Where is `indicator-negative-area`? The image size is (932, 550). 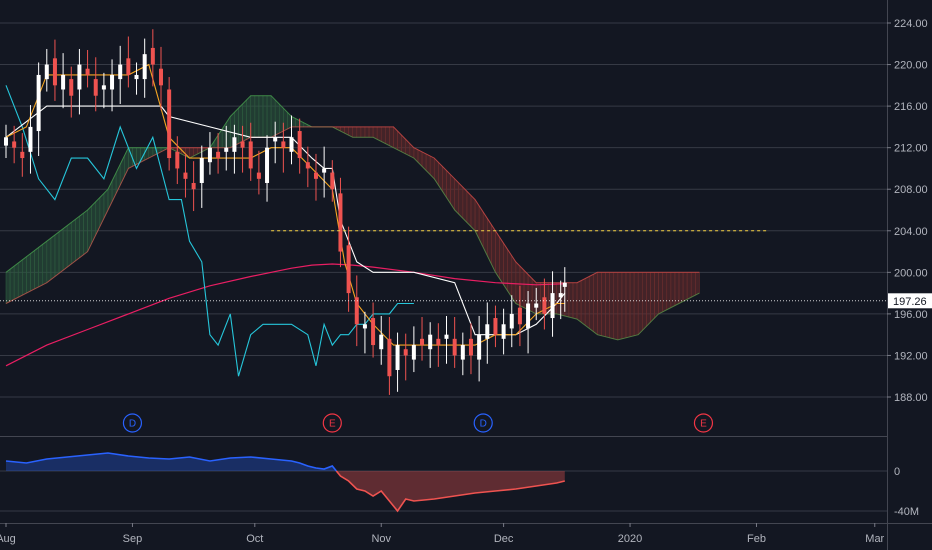 indicator-negative-area is located at coordinates (450, 491).